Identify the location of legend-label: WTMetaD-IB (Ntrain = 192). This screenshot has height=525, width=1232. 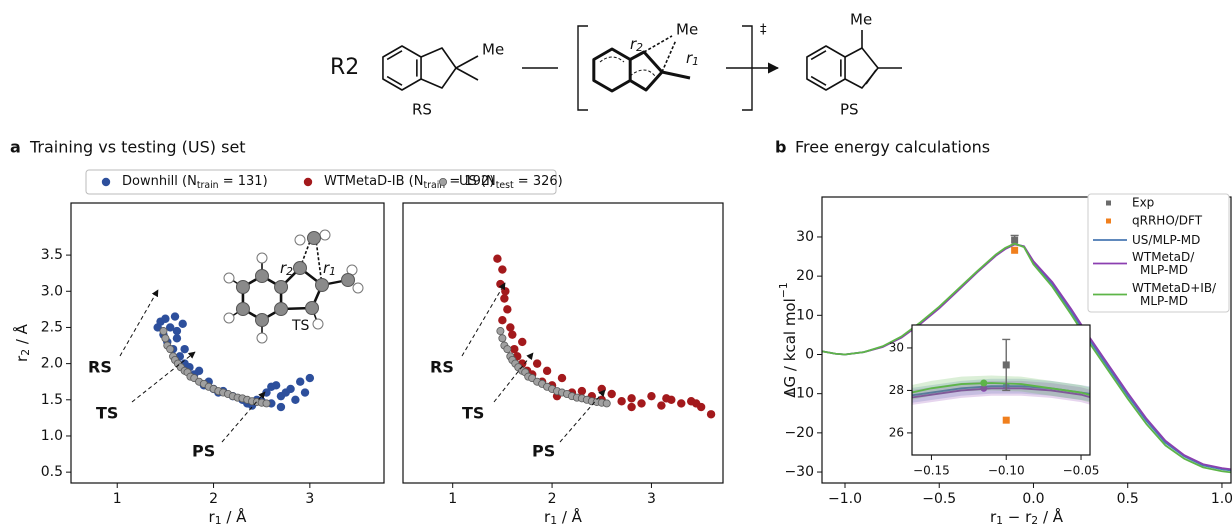
(409, 182).